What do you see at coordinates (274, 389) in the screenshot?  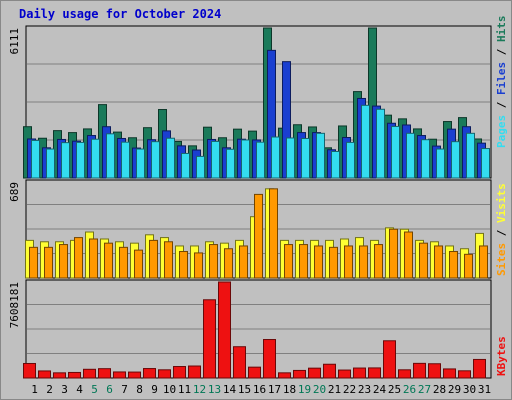 I see `x-tick-label-day-17: 17` at bounding box center [274, 389].